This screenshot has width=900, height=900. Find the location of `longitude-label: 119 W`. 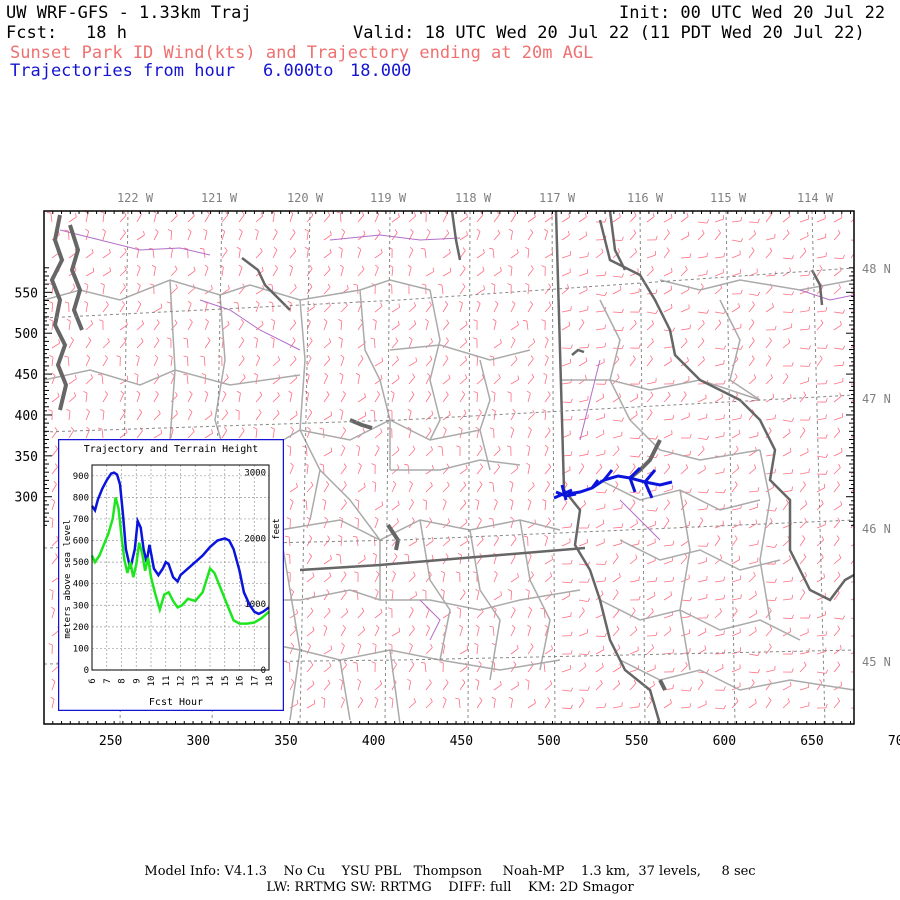

longitude-label: 119 W is located at coordinates (388, 198).